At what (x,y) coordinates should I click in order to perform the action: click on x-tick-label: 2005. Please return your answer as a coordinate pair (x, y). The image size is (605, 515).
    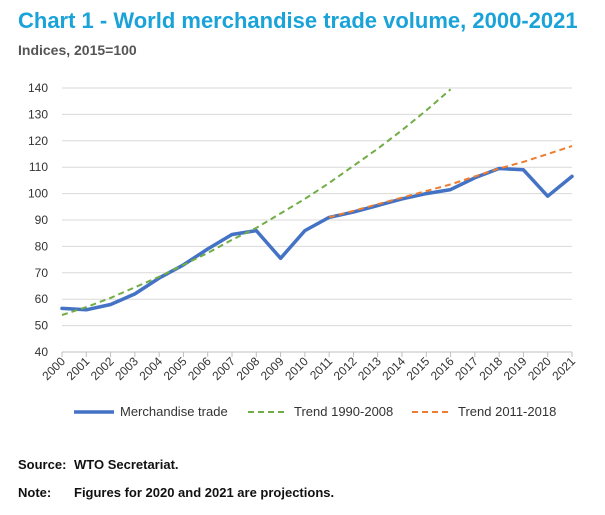
    Looking at the image, I should click on (175, 368).